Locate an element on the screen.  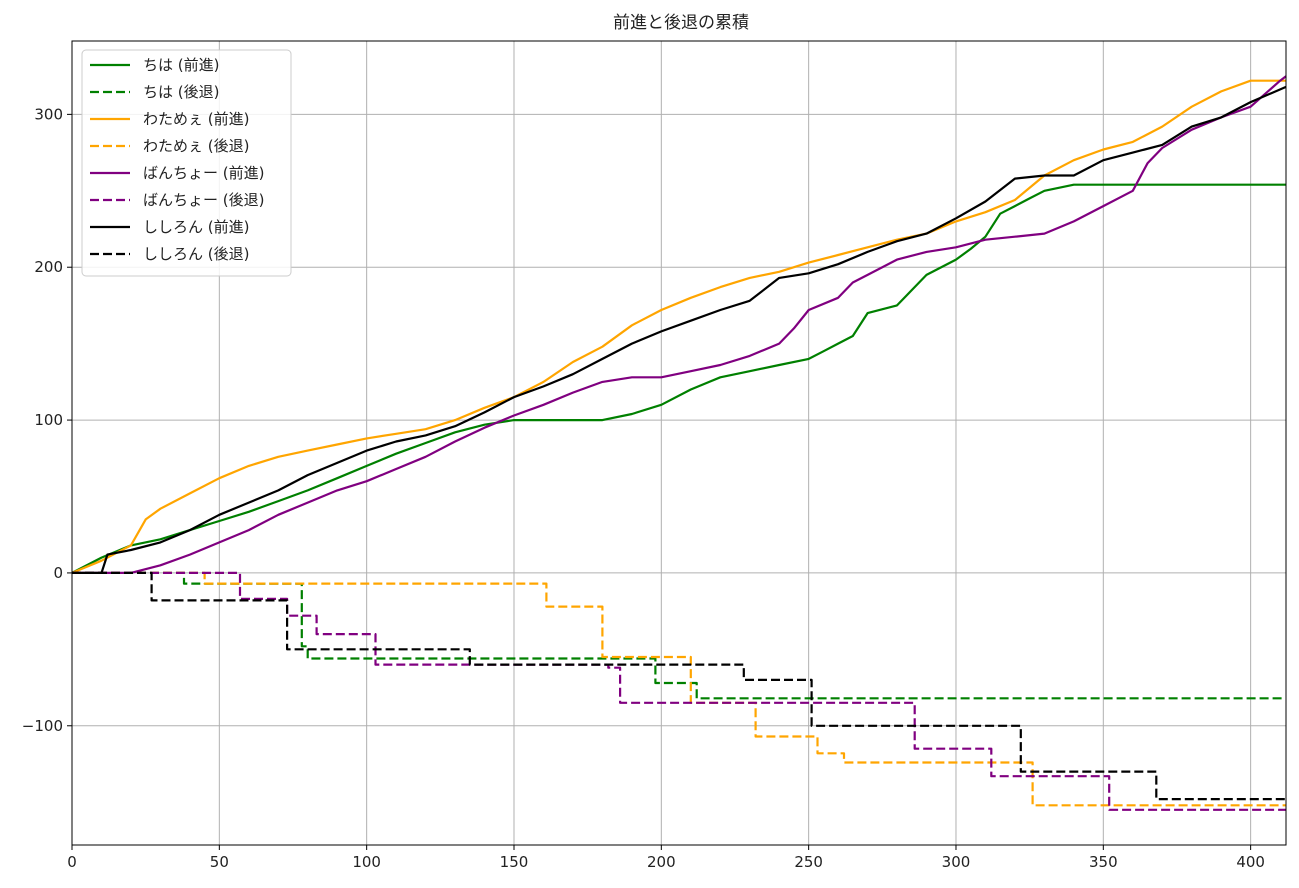
x-tick-label: 400 is located at coordinates (1250, 862).